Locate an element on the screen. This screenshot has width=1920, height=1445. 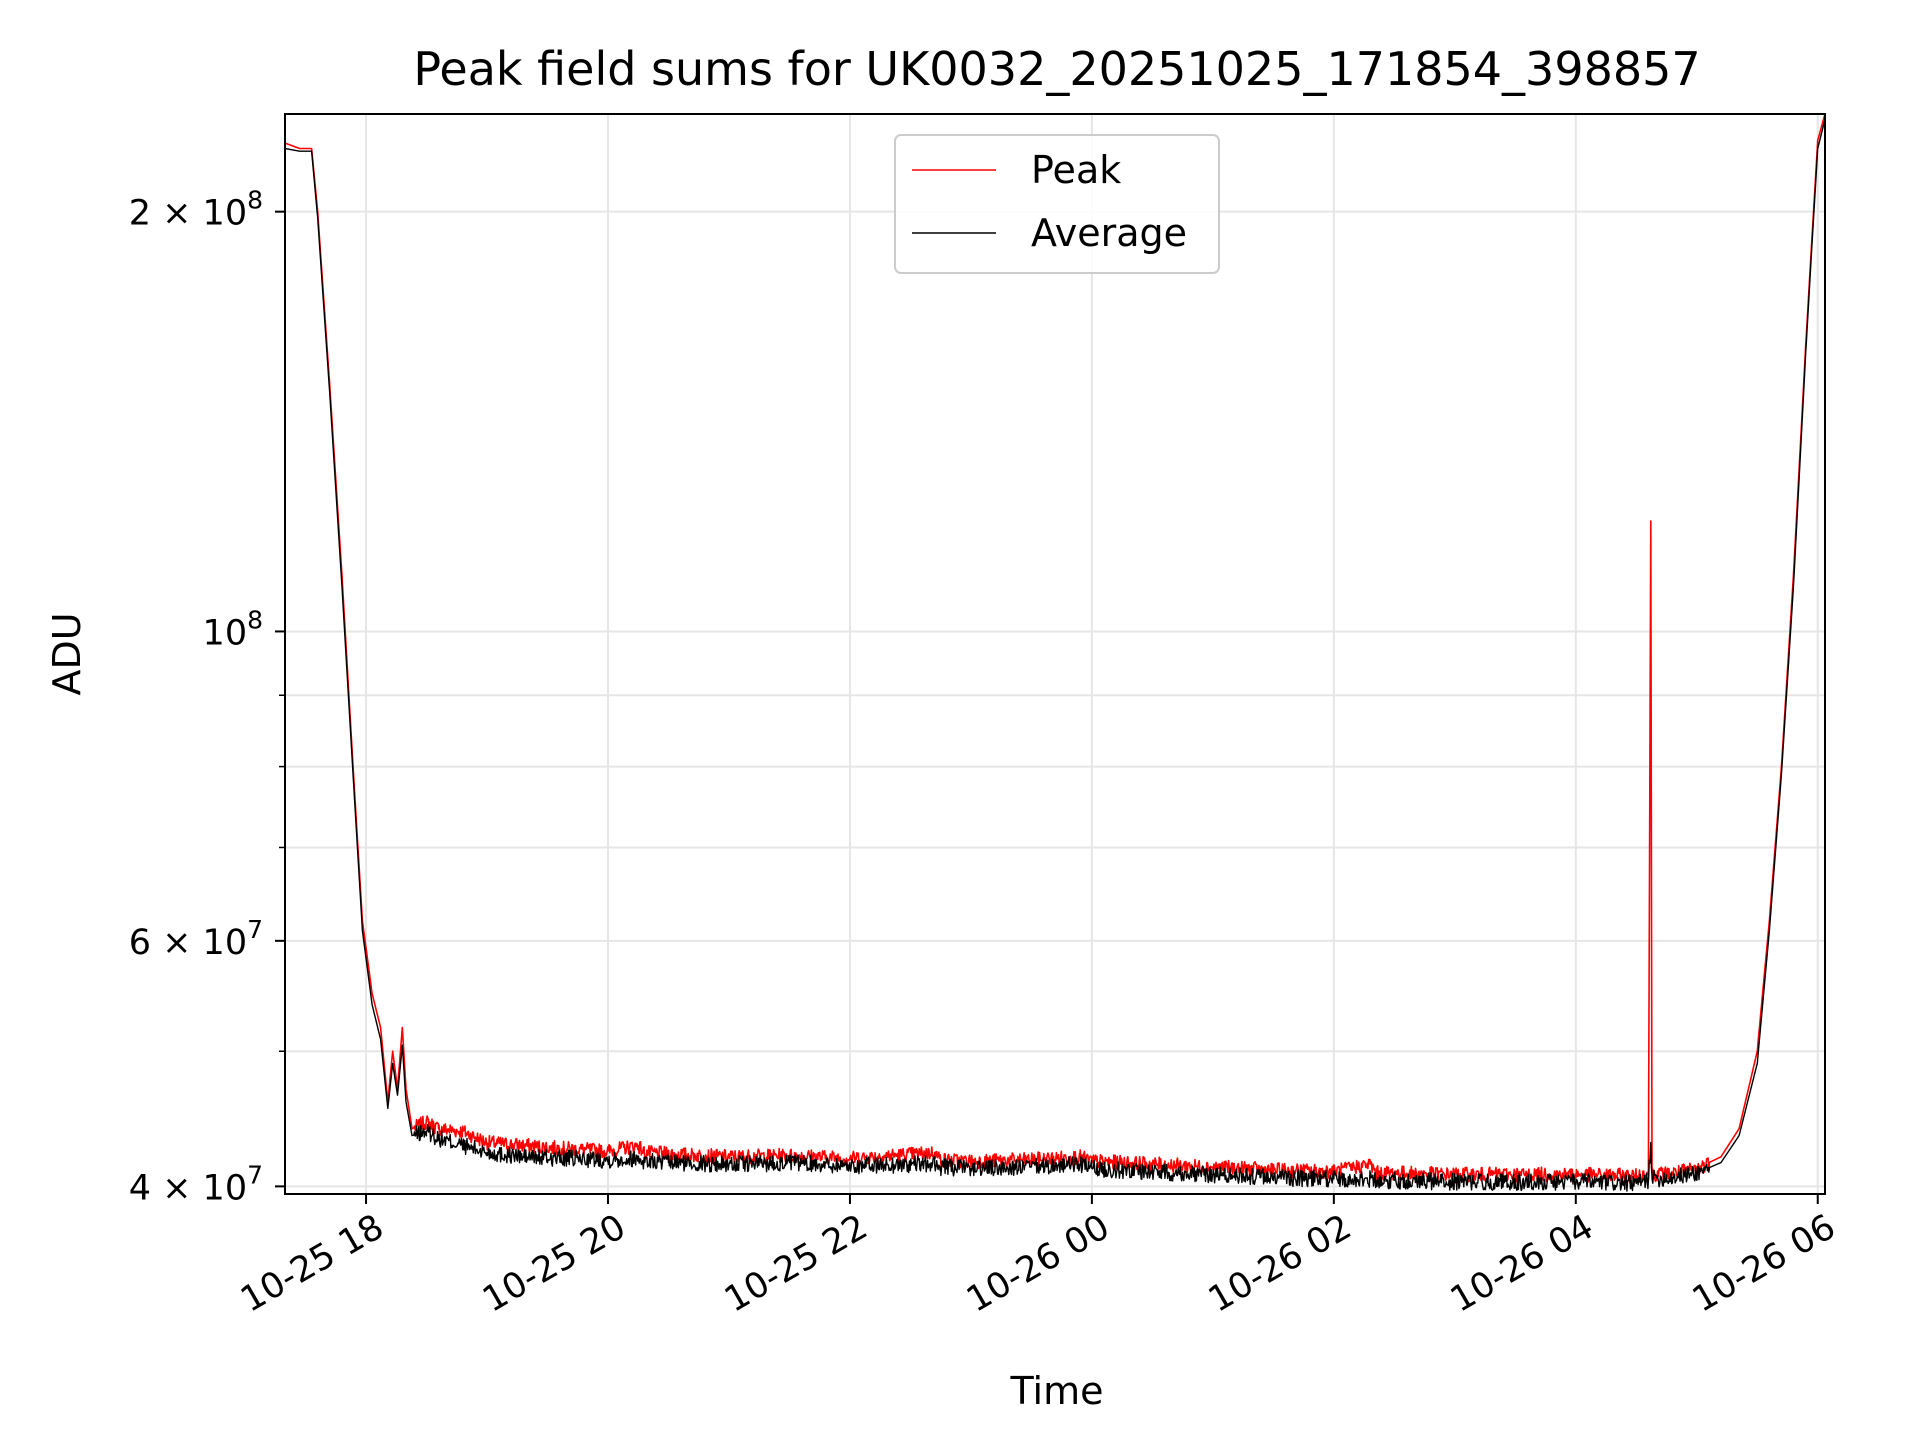
y-tick-label: 108 is located at coordinates (233, 629).